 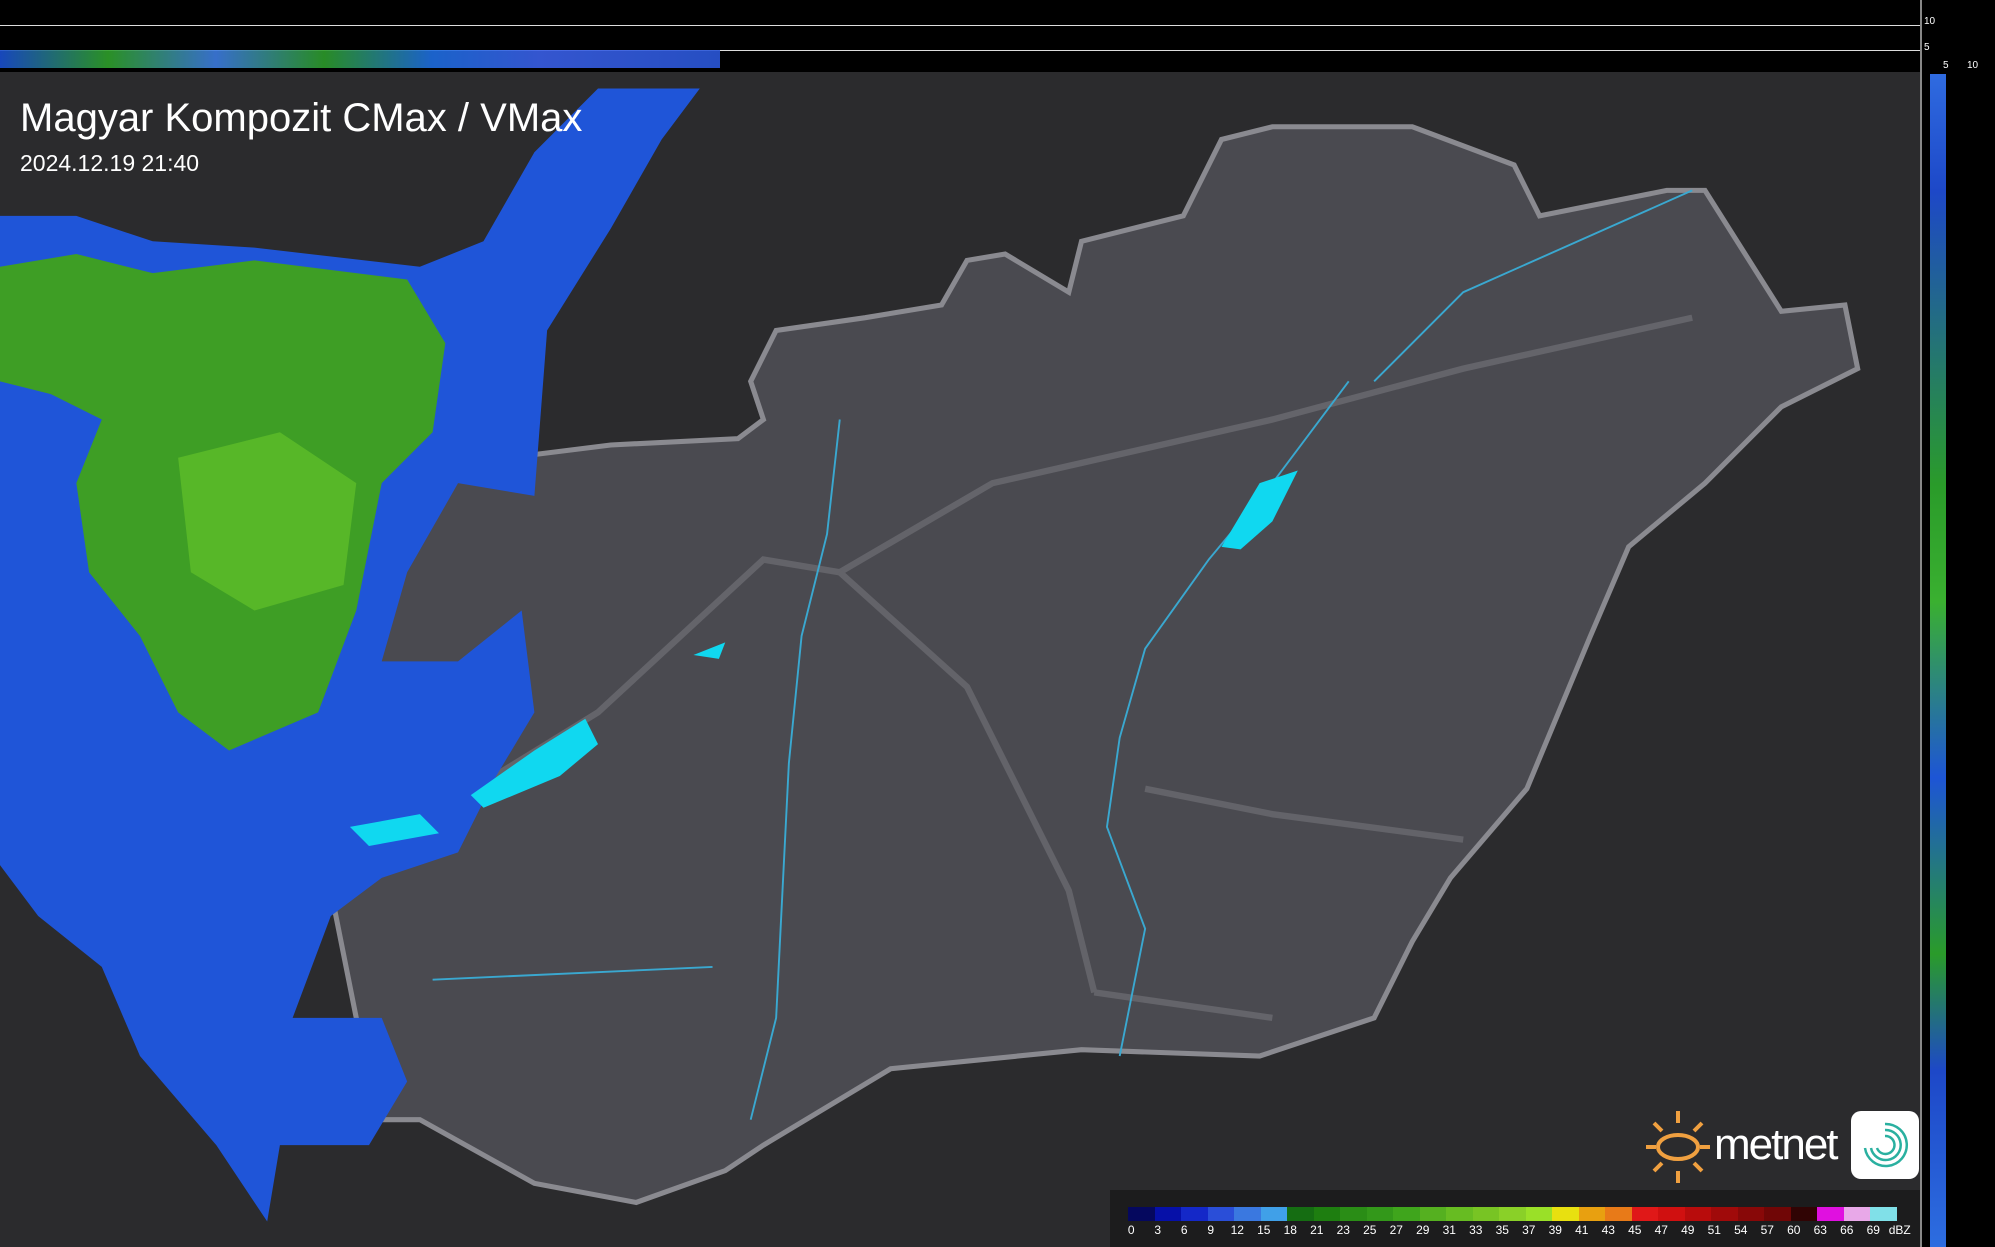 I want to click on legend-label: 41, so click(x=1582, y=1230).